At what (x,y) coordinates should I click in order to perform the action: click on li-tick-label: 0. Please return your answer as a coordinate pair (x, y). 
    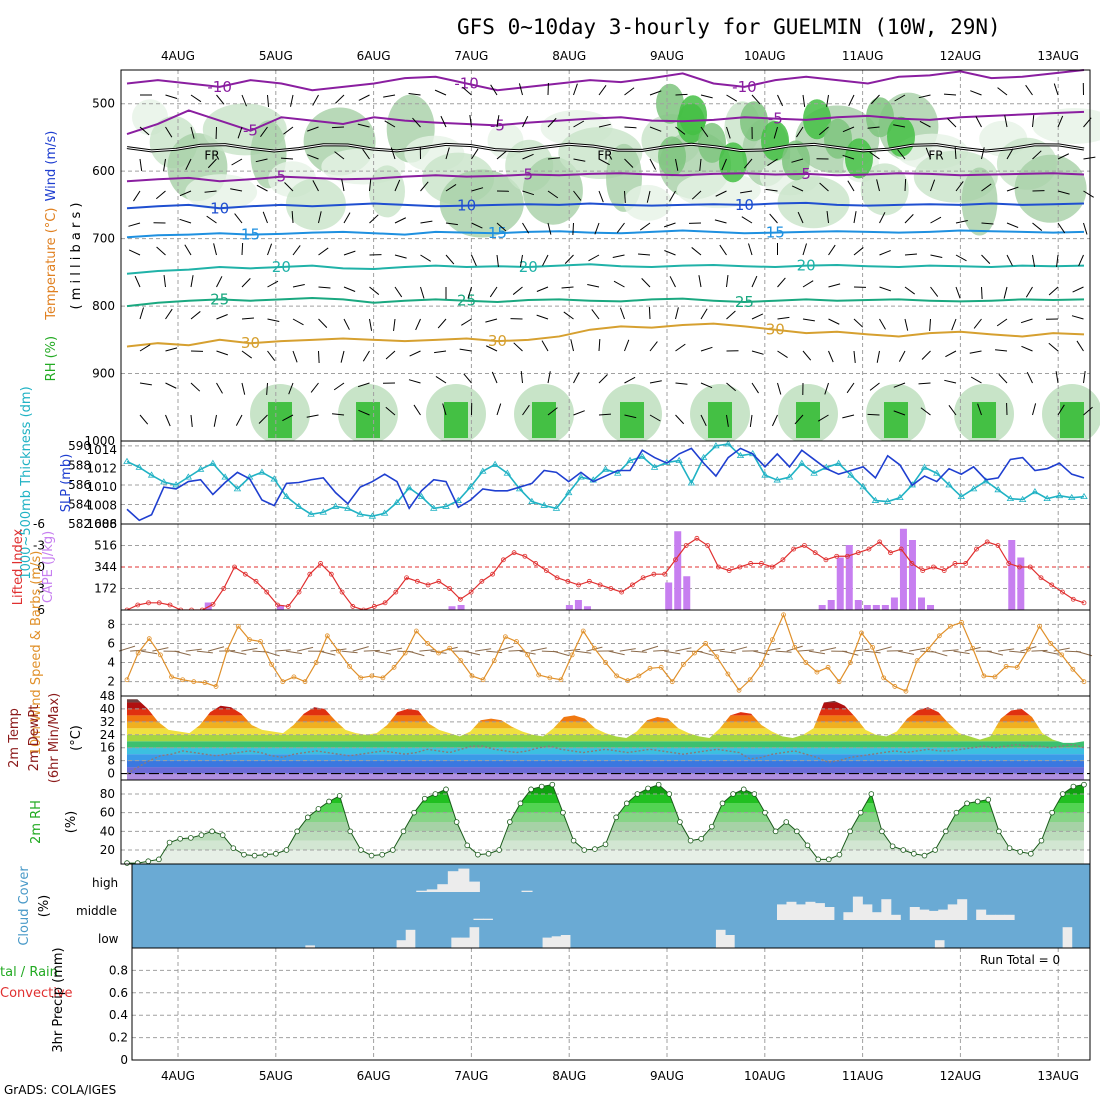
    Looking at the image, I should click on (41, 567).